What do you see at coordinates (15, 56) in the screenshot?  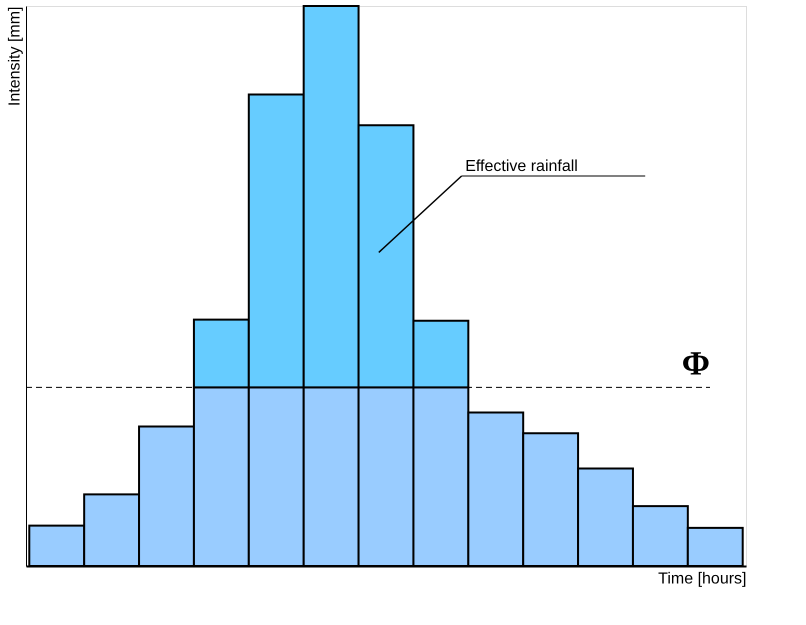 I see `y-axis-title: Intensity [mm]` at bounding box center [15, 56].